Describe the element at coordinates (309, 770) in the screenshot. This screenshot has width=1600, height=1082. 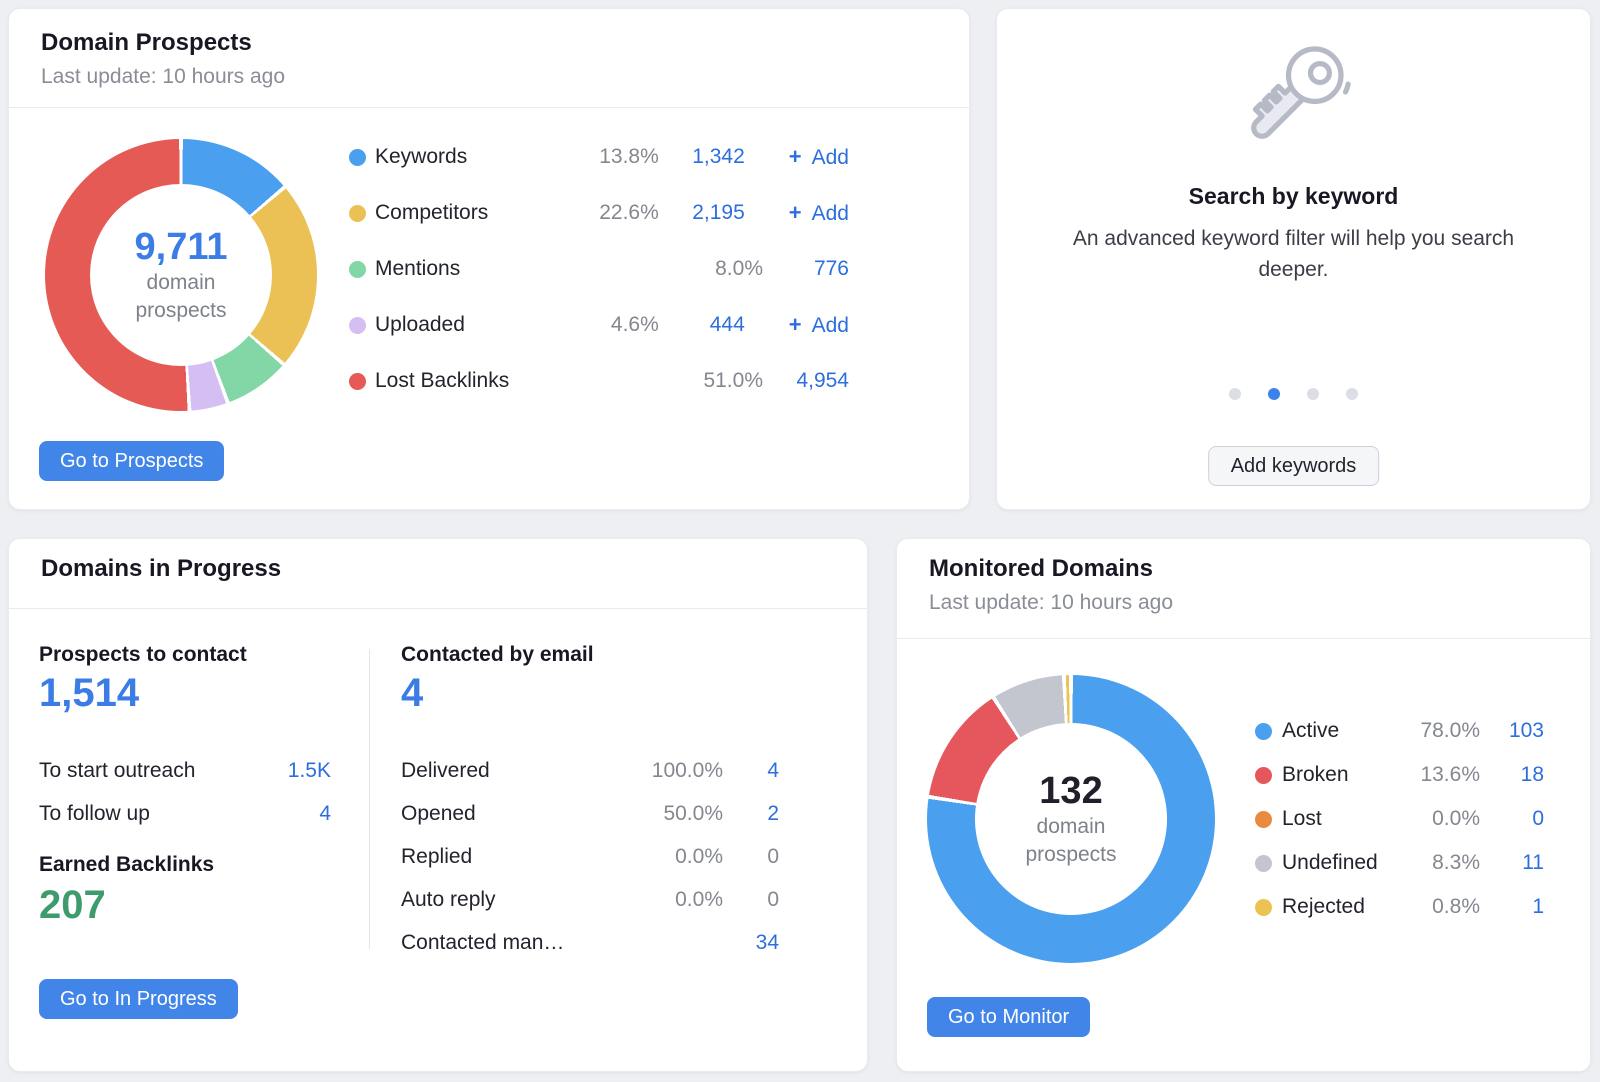
I see `row-value-link: 1.5K` at that location.